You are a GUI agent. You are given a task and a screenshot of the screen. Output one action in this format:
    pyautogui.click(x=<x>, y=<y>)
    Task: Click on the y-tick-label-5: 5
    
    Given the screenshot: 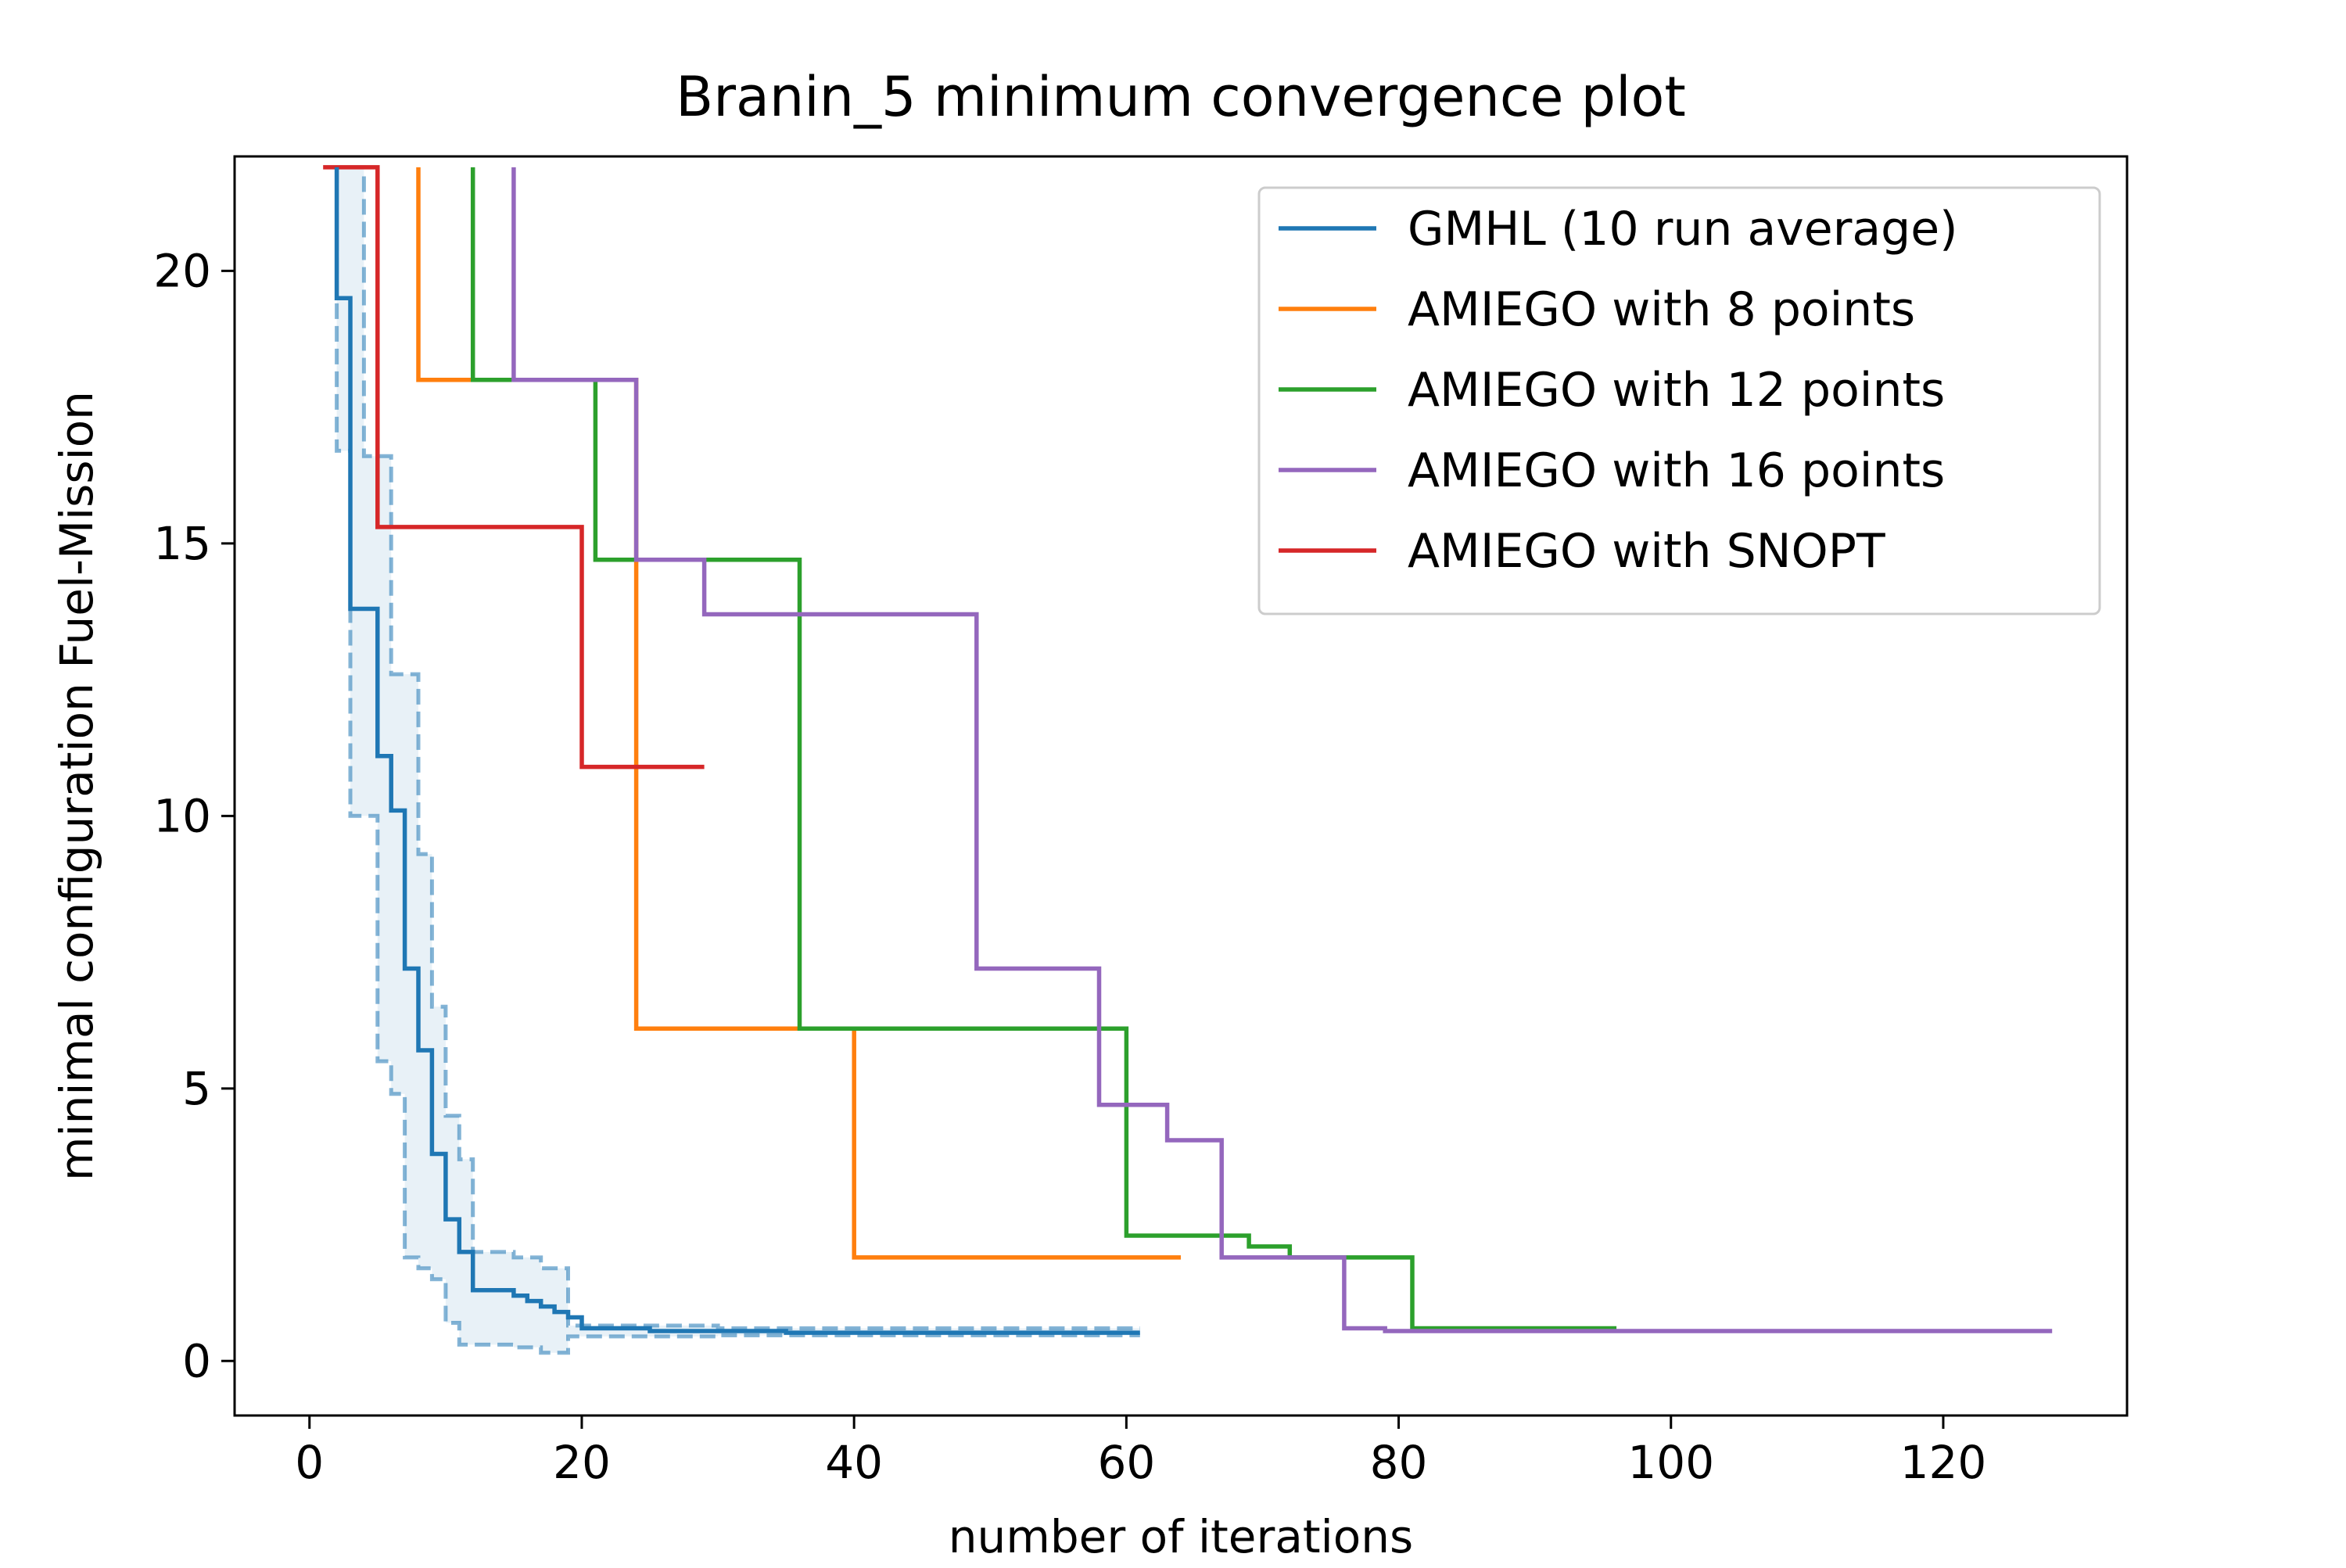 What is the action you would take?
    pyautogui.click(x=197, y=1088)
    